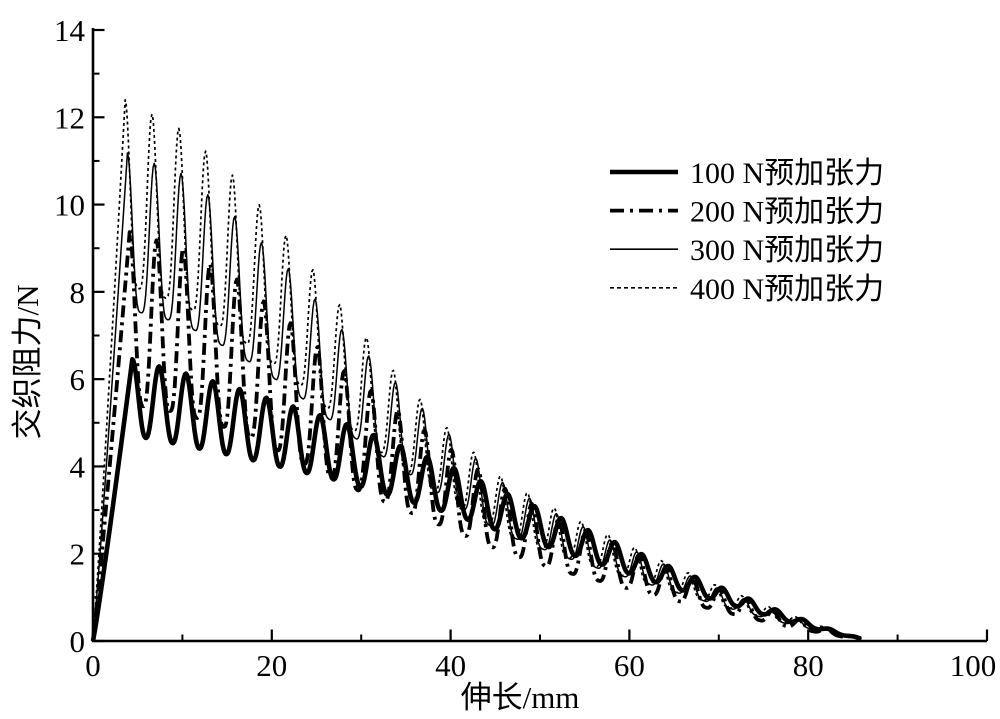 The width and height of the screenshot is (1000, 719). Describe the element at coordinates (271, 665) in the screenshot. I see `x-tick-label: 20` at that location.